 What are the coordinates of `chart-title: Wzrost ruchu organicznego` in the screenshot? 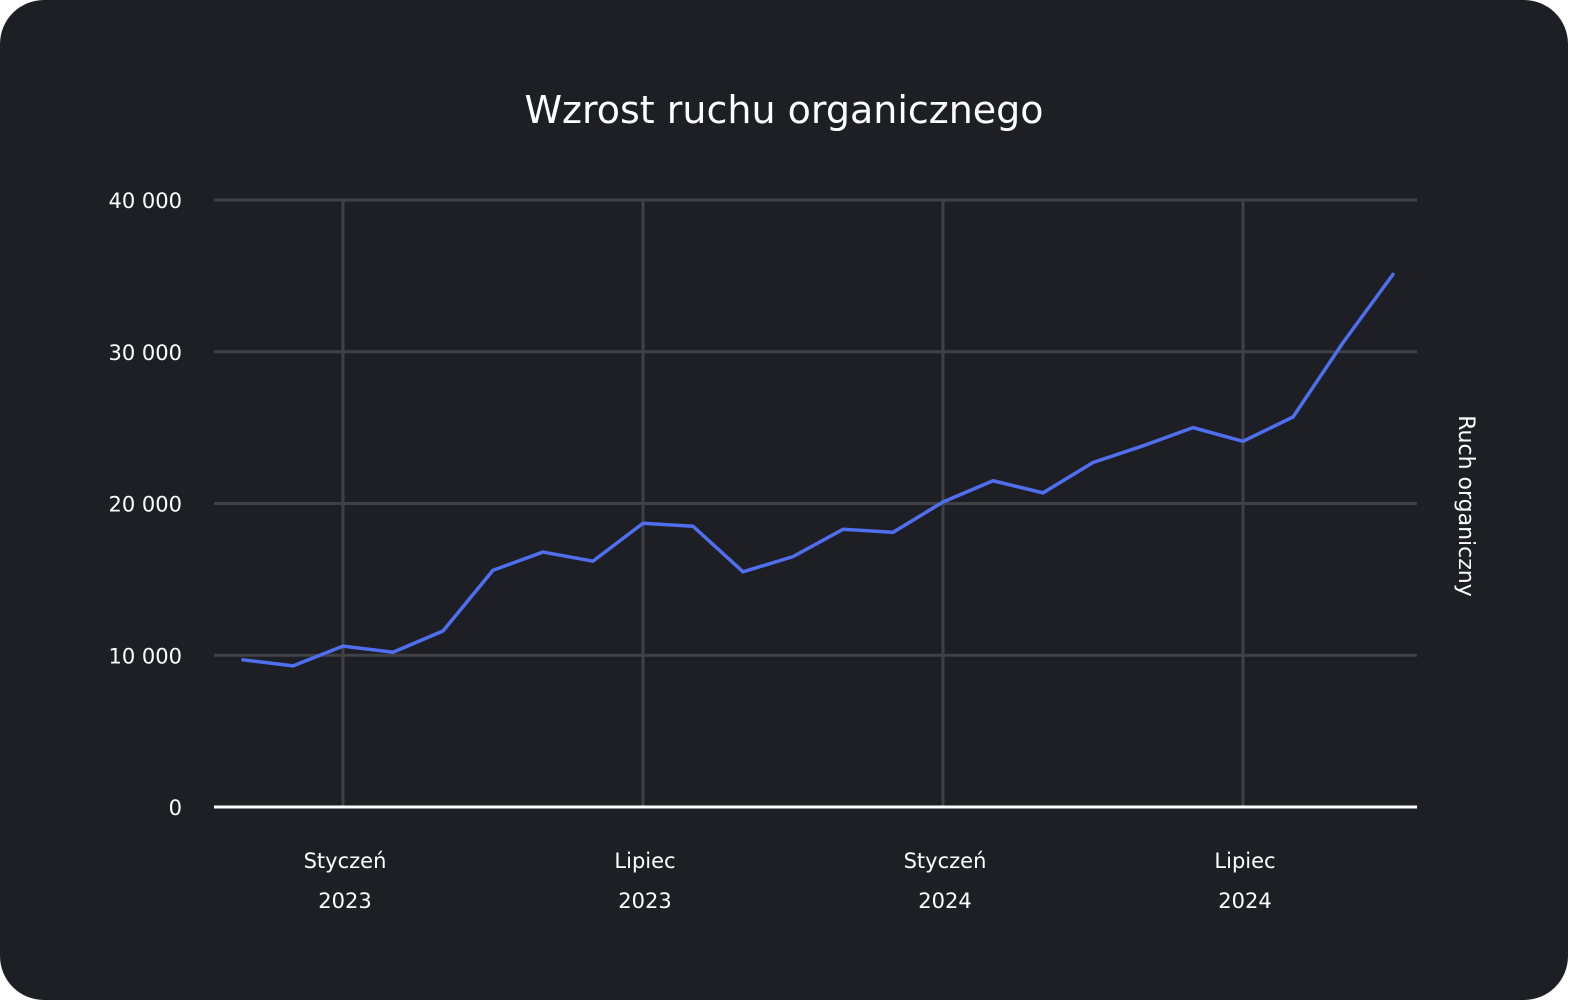 It's located at (784, 110).